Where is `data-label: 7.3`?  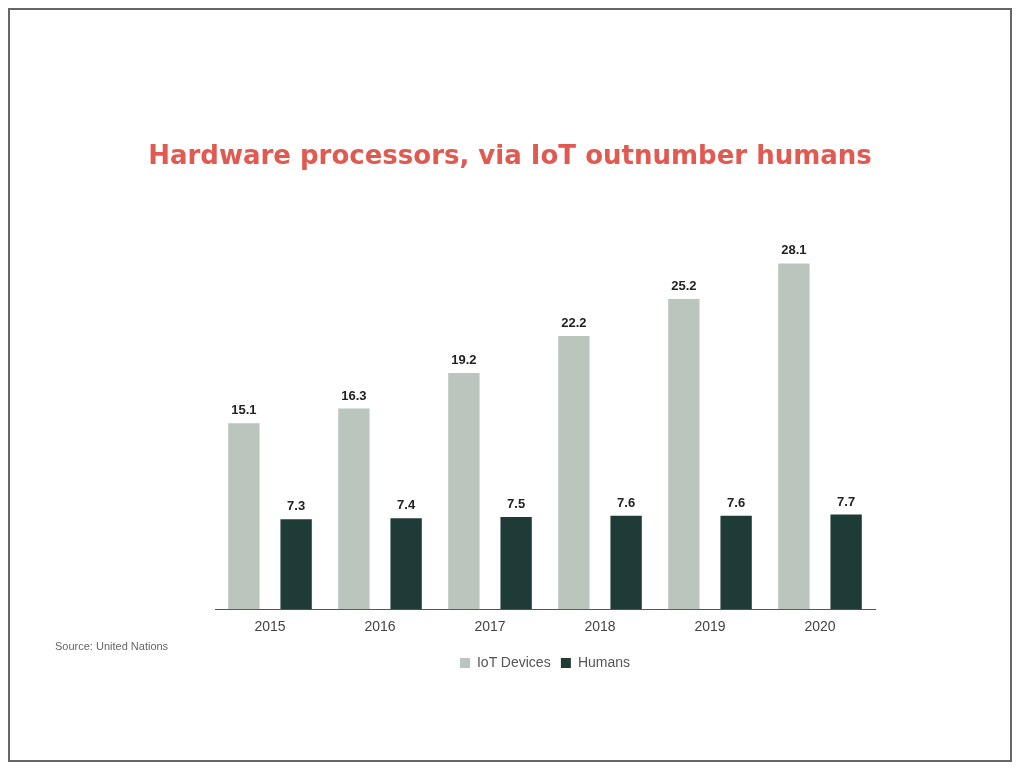
data-label: 7.3 is located at coordinates (296, 506).